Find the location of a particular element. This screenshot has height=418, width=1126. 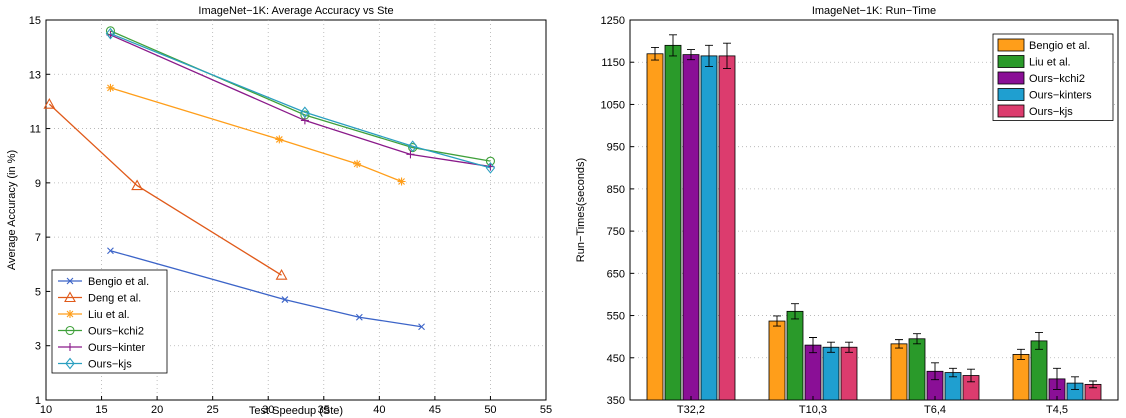

legend-label-ours-kinter: Ours−kinter is located at coordinates (116, 348).